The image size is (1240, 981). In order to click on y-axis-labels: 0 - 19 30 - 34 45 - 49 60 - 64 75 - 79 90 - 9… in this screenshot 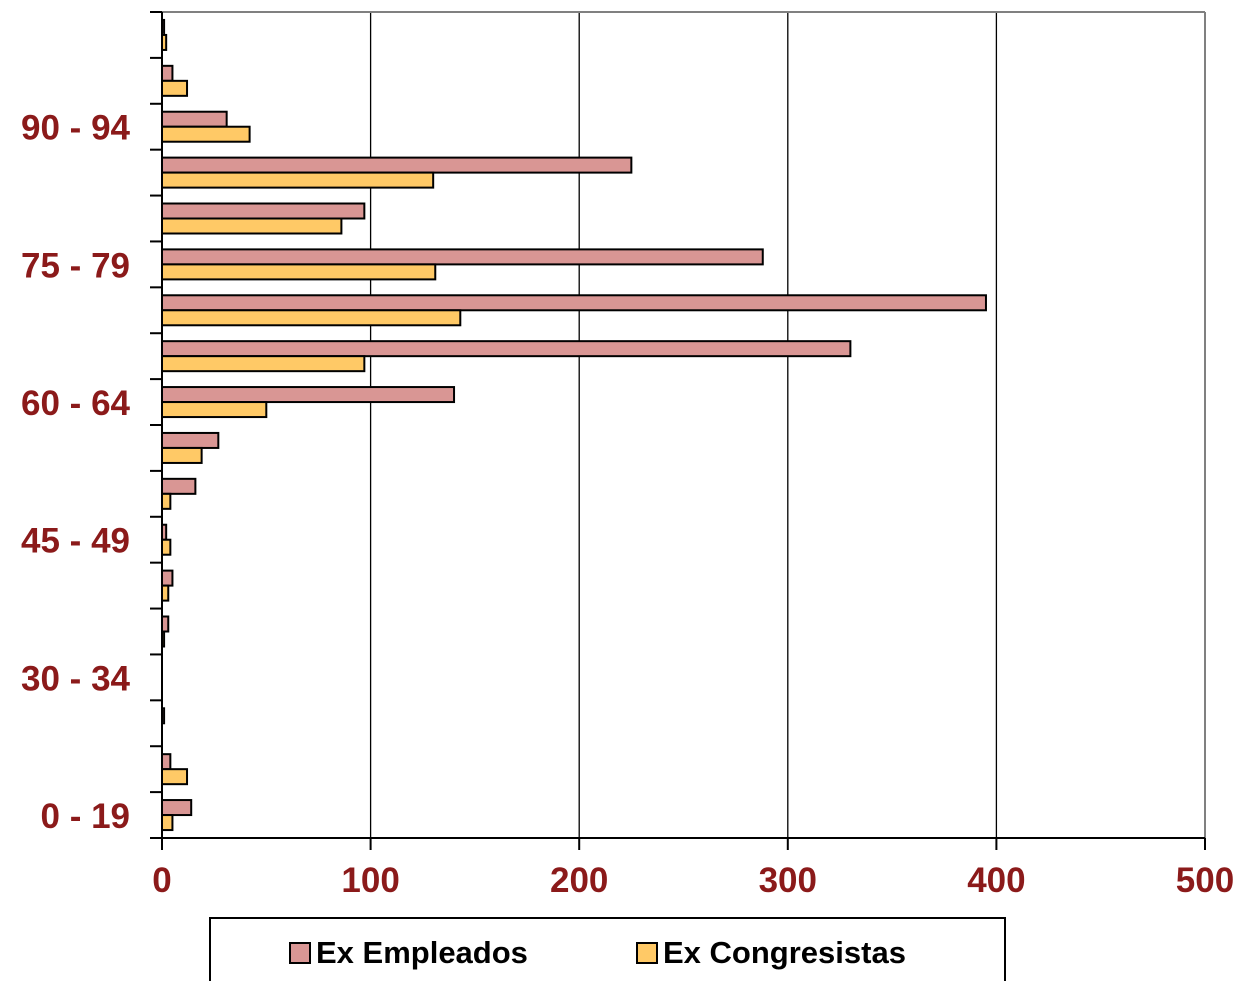, I will do `click(75, 472)`.